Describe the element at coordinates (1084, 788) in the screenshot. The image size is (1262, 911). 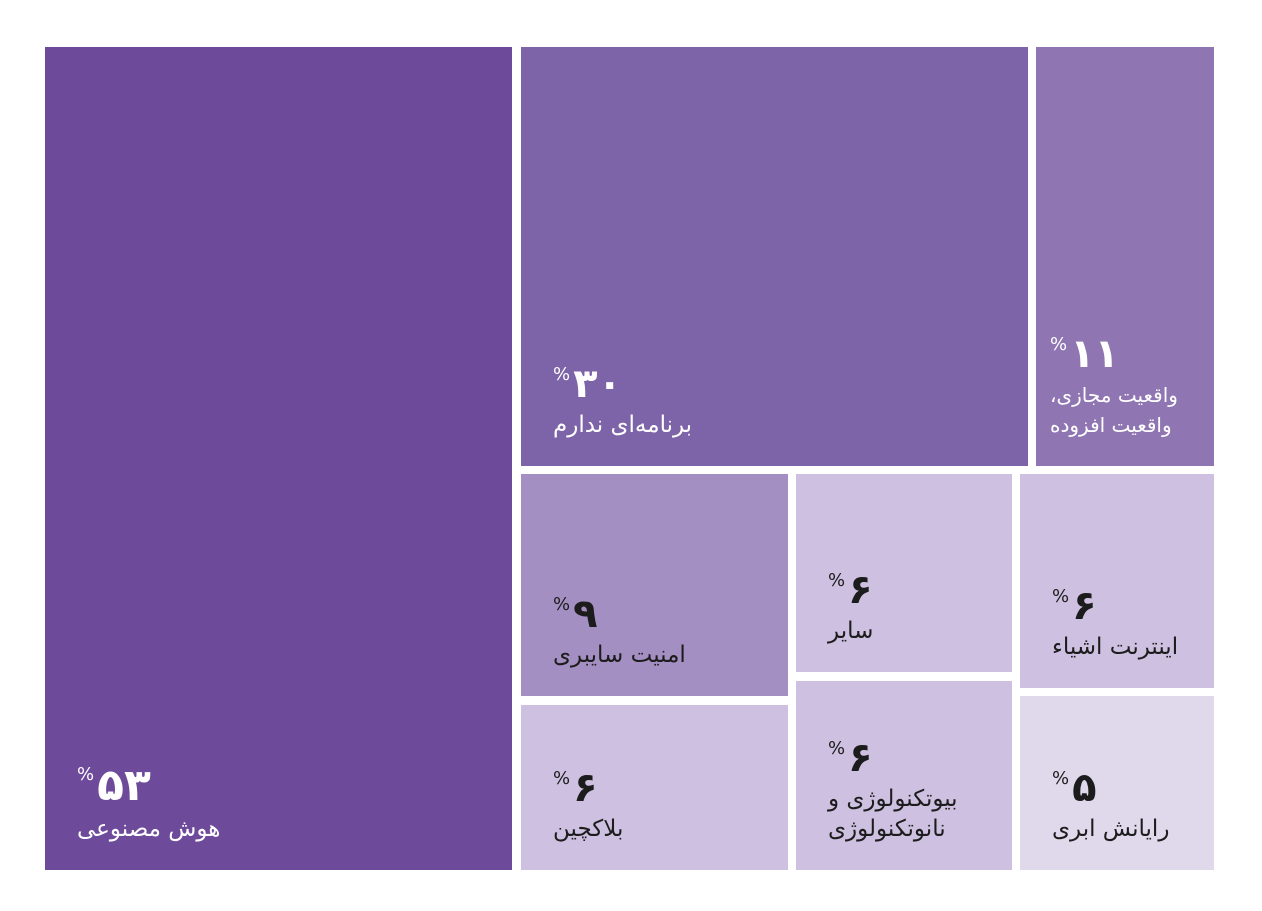
I see `value-number: ۵` at that location.